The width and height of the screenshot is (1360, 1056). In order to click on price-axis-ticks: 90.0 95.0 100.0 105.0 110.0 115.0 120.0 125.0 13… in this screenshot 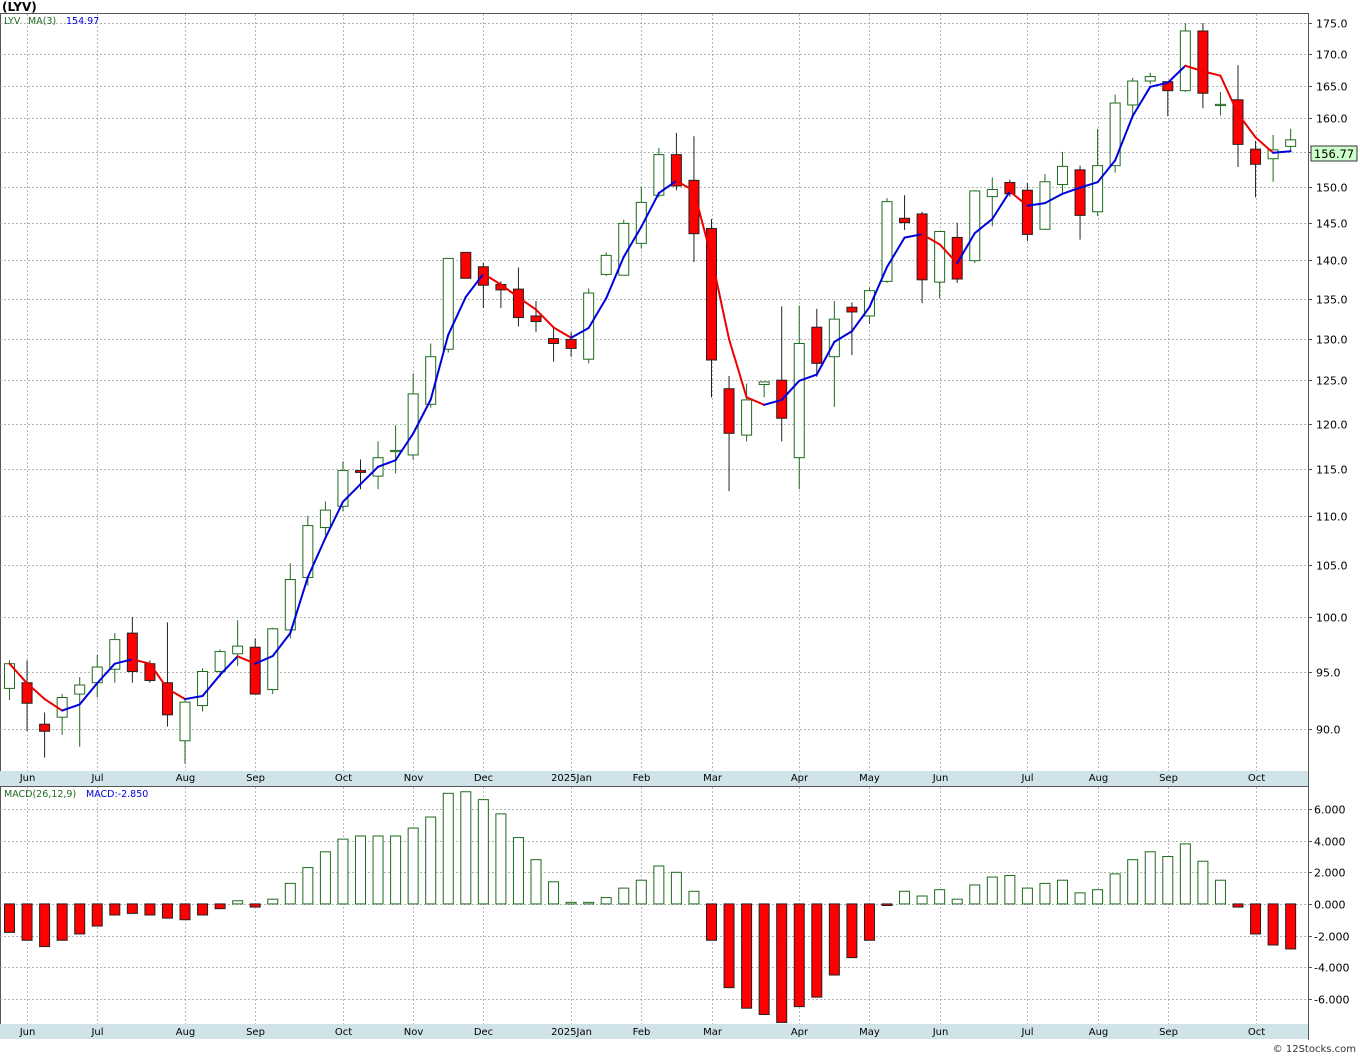, I will do `click(1328, 377)`.